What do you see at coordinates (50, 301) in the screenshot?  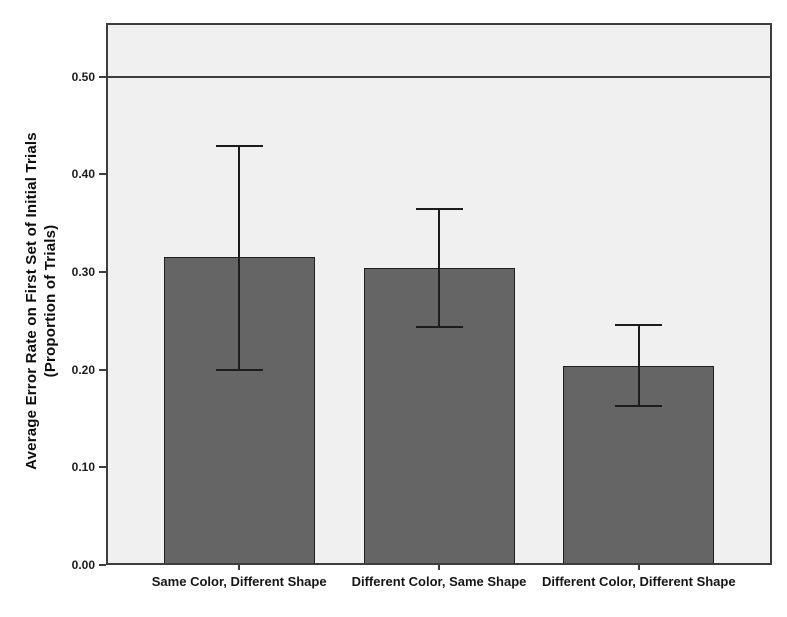 I see `y-axis-title-line2: (Proportion of Trials)` at bounding box center [50, 301].